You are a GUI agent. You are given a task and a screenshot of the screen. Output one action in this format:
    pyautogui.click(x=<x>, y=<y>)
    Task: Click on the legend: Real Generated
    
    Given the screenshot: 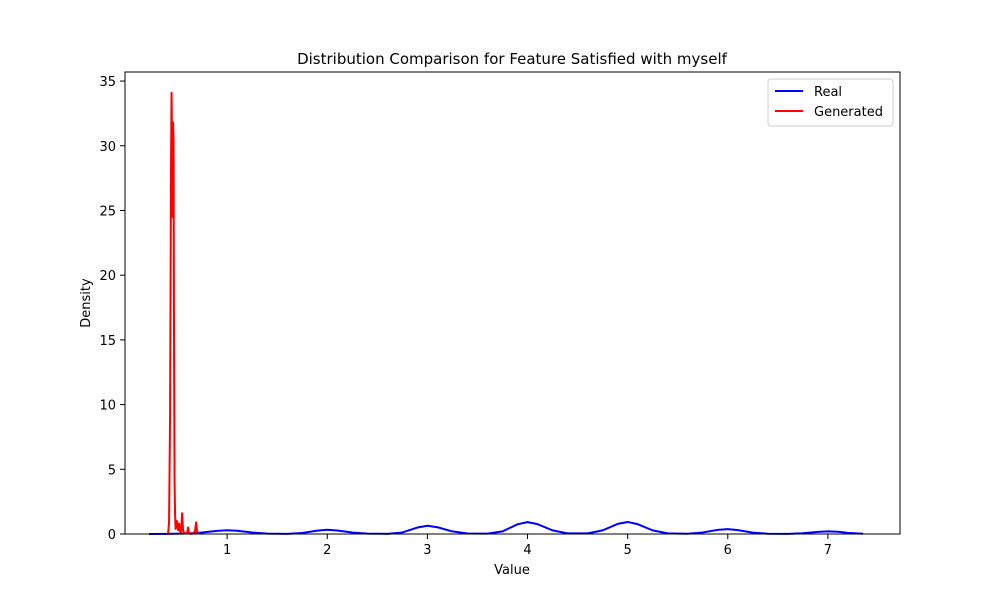 What is the action you would take?
    pyautogui.click(x=830, y=102)
    